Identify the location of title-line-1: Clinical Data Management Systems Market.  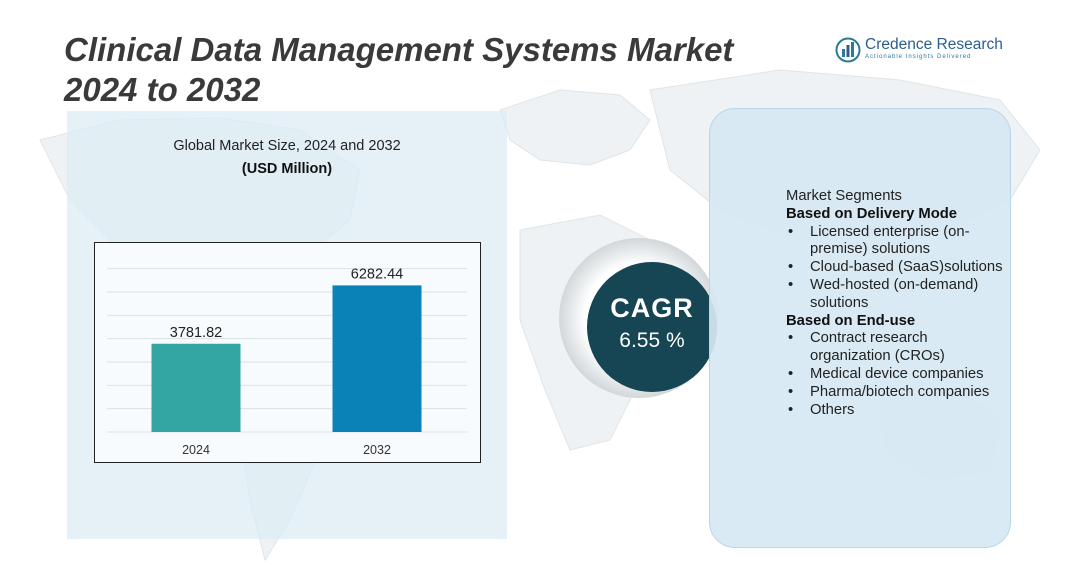
(399, 49).